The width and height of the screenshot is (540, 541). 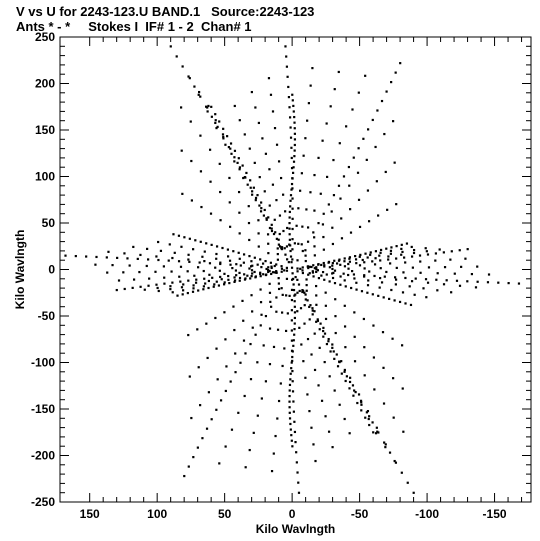 I want to click on y-tick-label: 150, so click(x=45, y=130).